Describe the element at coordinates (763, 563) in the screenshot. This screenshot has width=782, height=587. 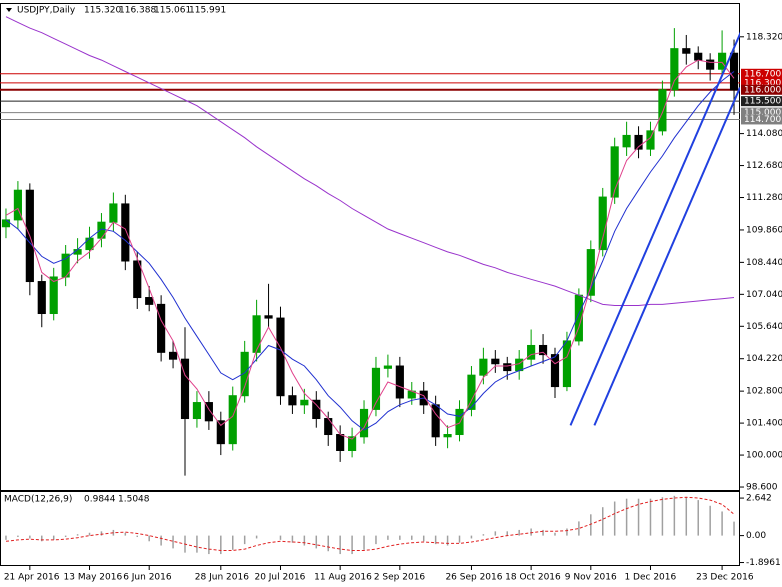
I see `y-tick-label: -1.8961` at that location.